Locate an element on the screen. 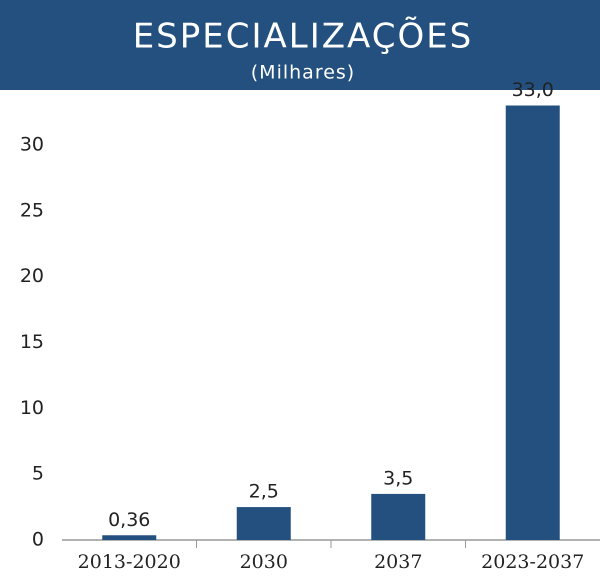 Image resolution: width=600 pixels, height=577 pixels. x-tick-label: 2037 is located at coordinates (398, 562).